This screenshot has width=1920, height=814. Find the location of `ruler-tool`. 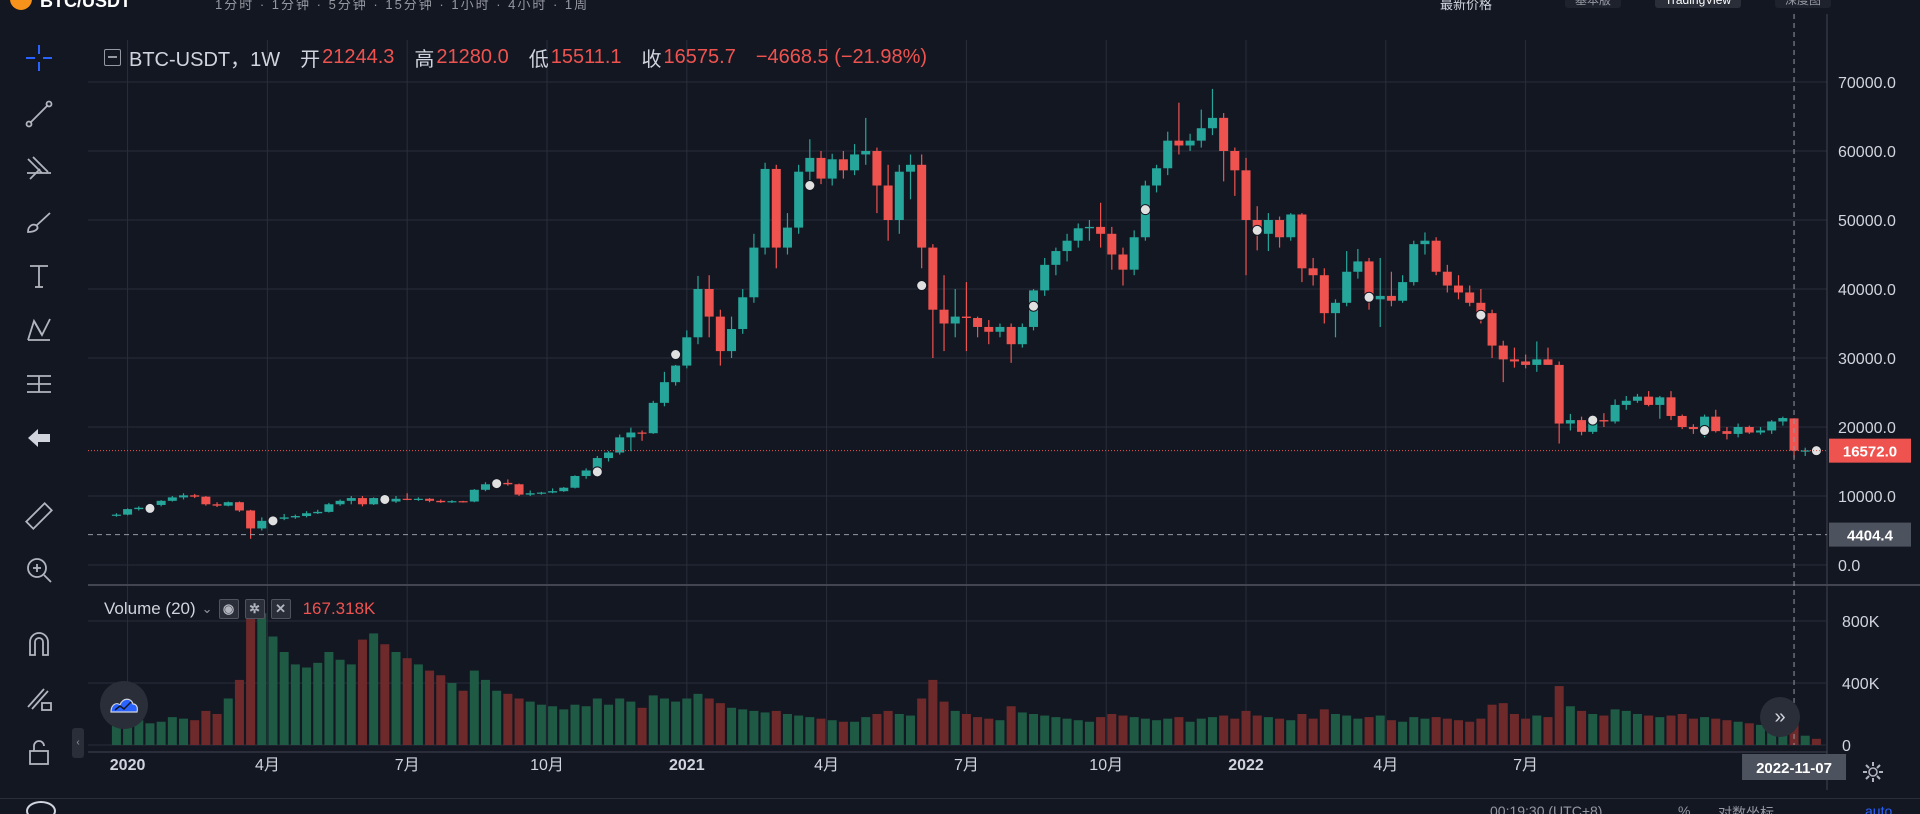

ruler-tool is located at coordinates (39, 516).